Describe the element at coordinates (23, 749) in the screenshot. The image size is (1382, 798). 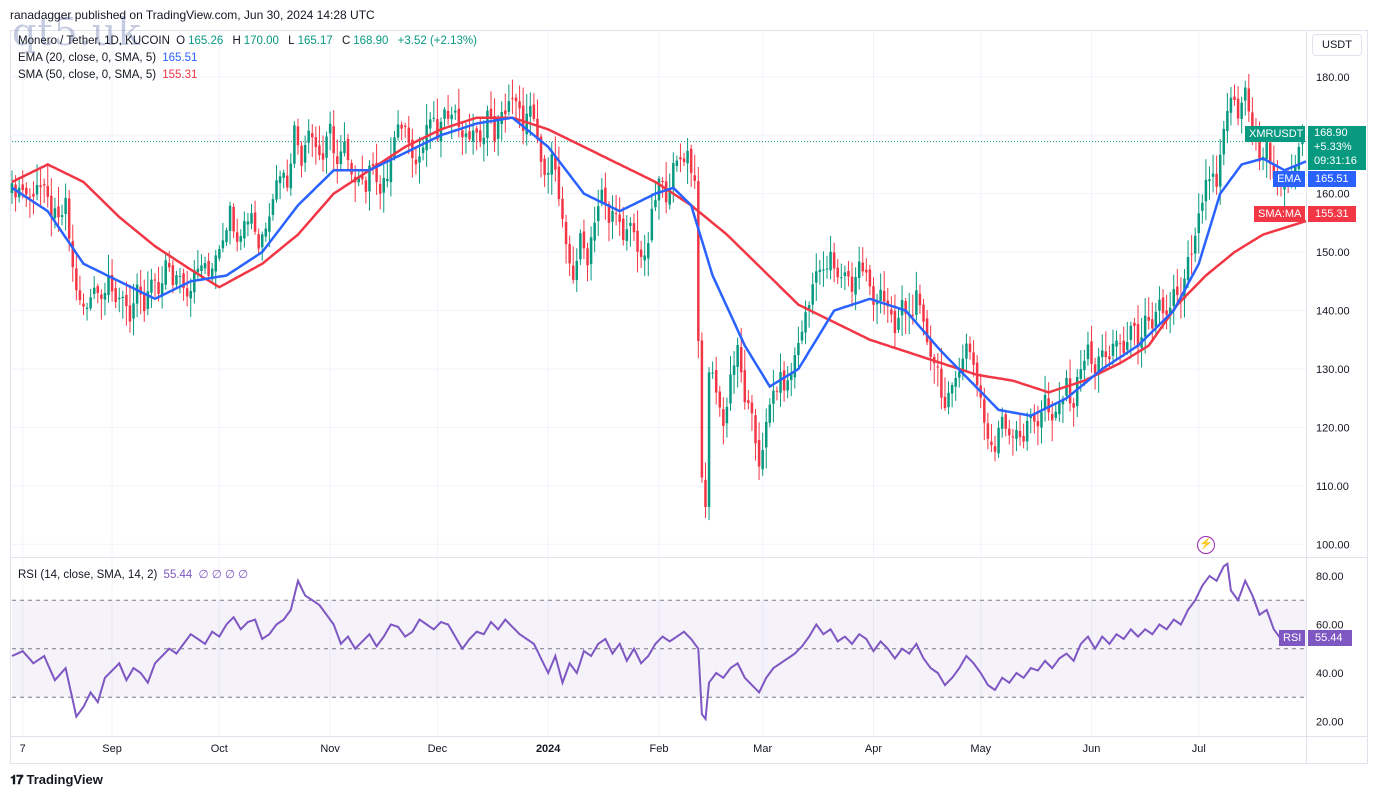
I see `time-tick-label: 7` at that location.